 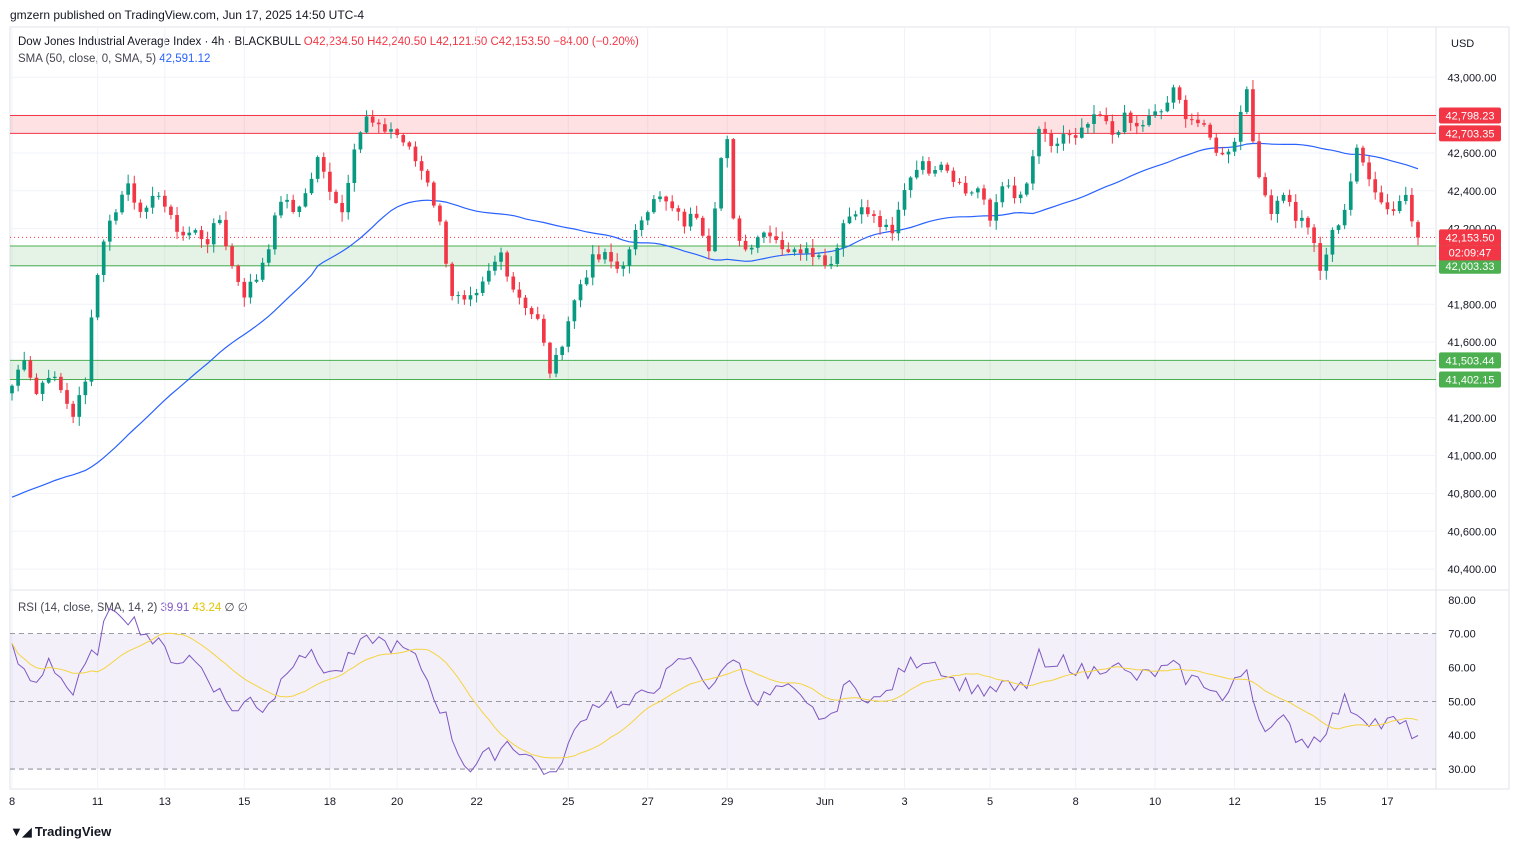 I want to click on resistance-top-badge-bg, so click(x=1470, y=115).